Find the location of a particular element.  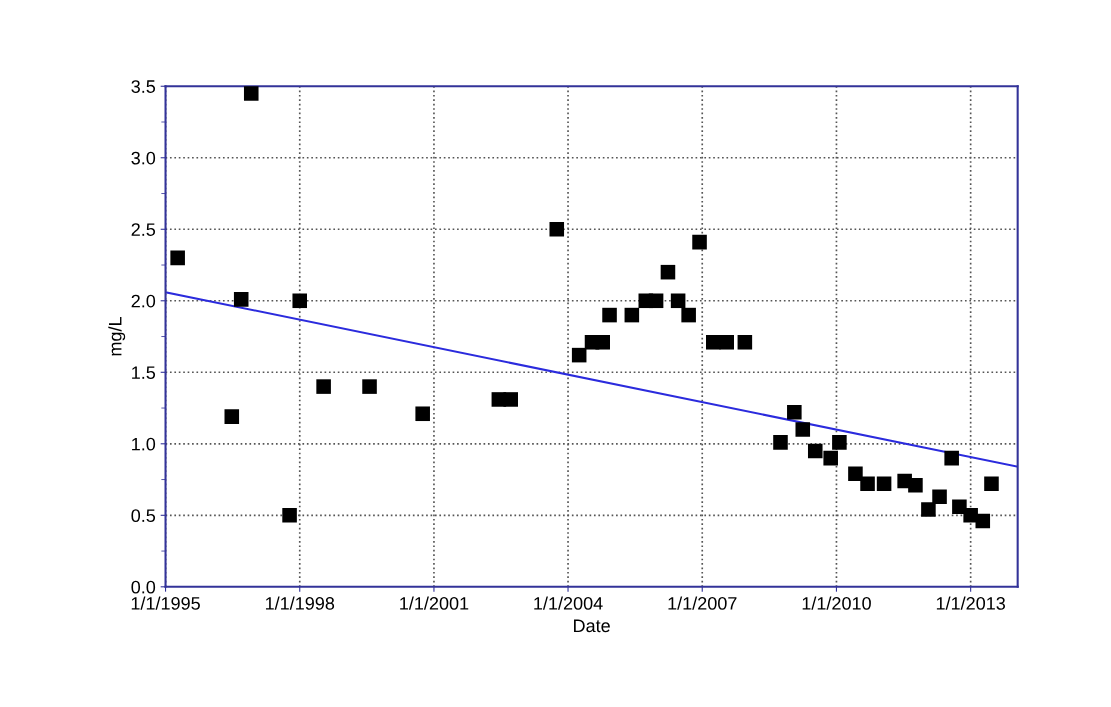

y-tick-label: 3.0 is located at coordinates (143, 158).